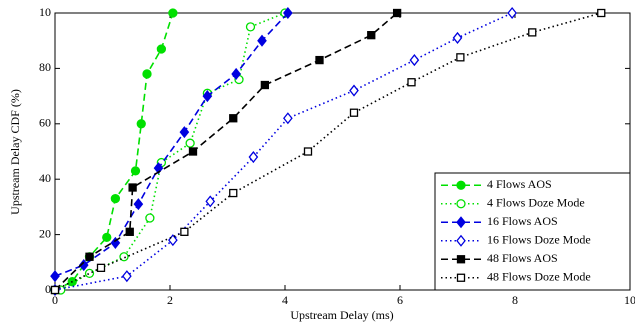 This screenshot has height=326, width=635. What do you see at coordinates (285, 300) in the screenshot?
I see `x-tick-label: 4` at bounding box center [285, 300].